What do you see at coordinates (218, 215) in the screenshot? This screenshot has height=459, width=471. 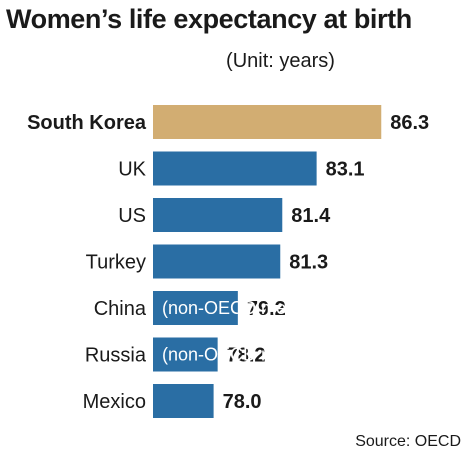 I see `bar-us` at bounding box center [218, 215].